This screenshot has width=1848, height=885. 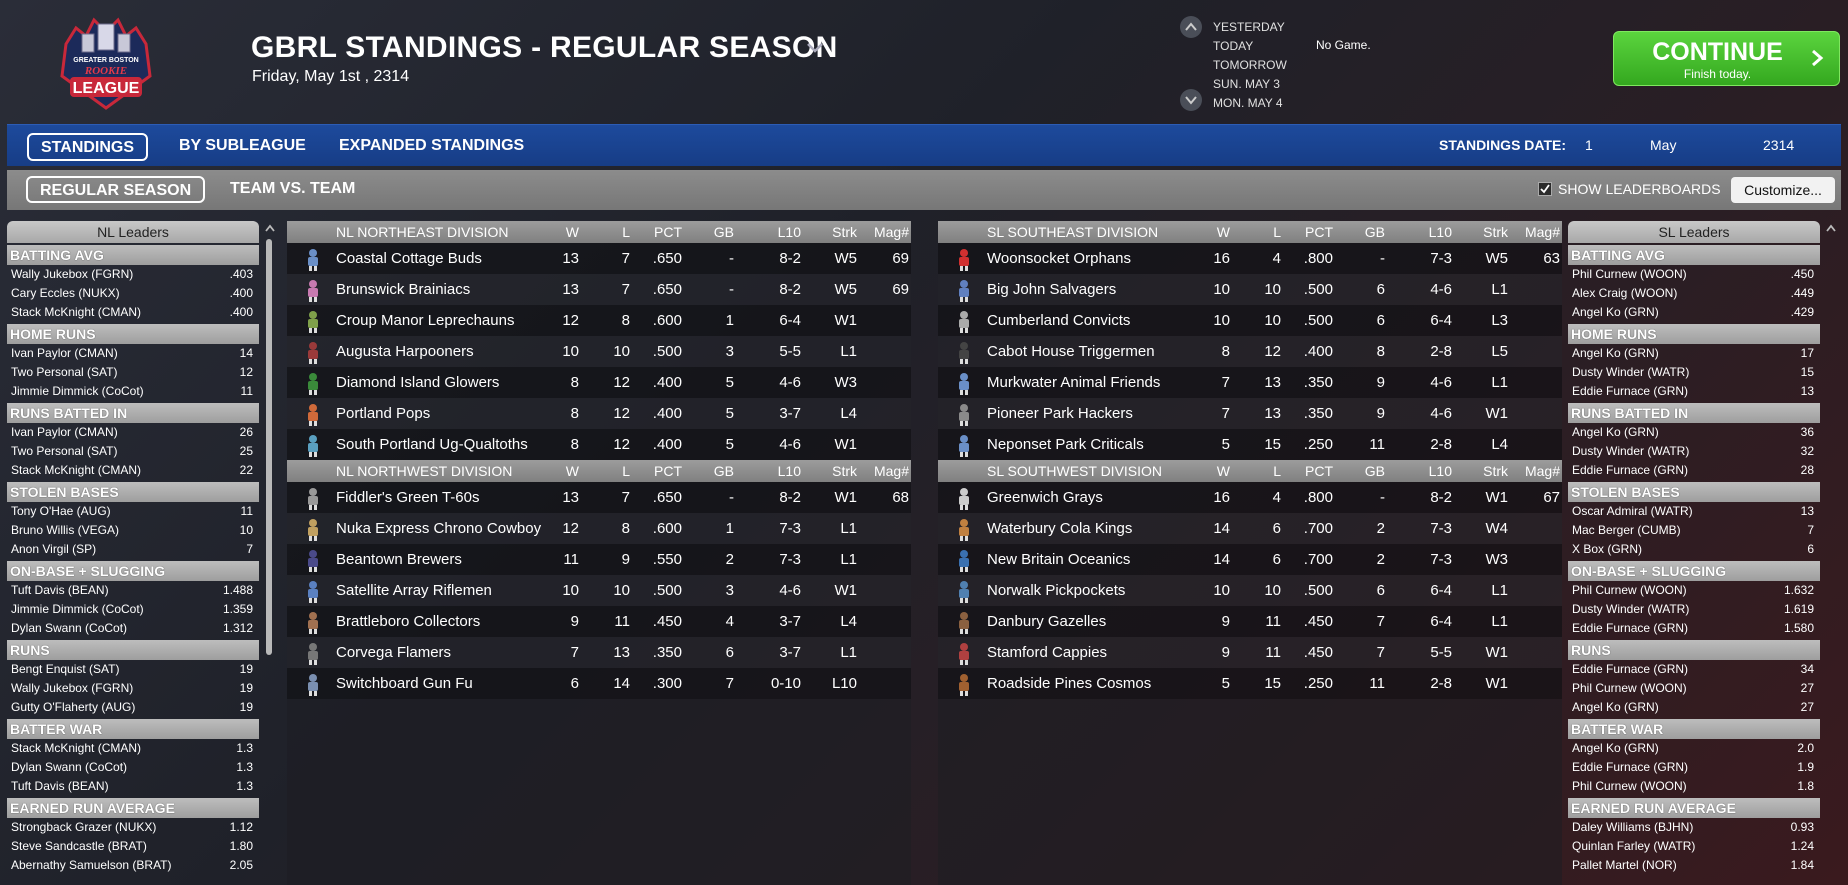 What do you see at coordinates (54, 549) in the screenshot?
I see `leader-player: Anon Virgil (SP)` at bounding box center [54, 549].